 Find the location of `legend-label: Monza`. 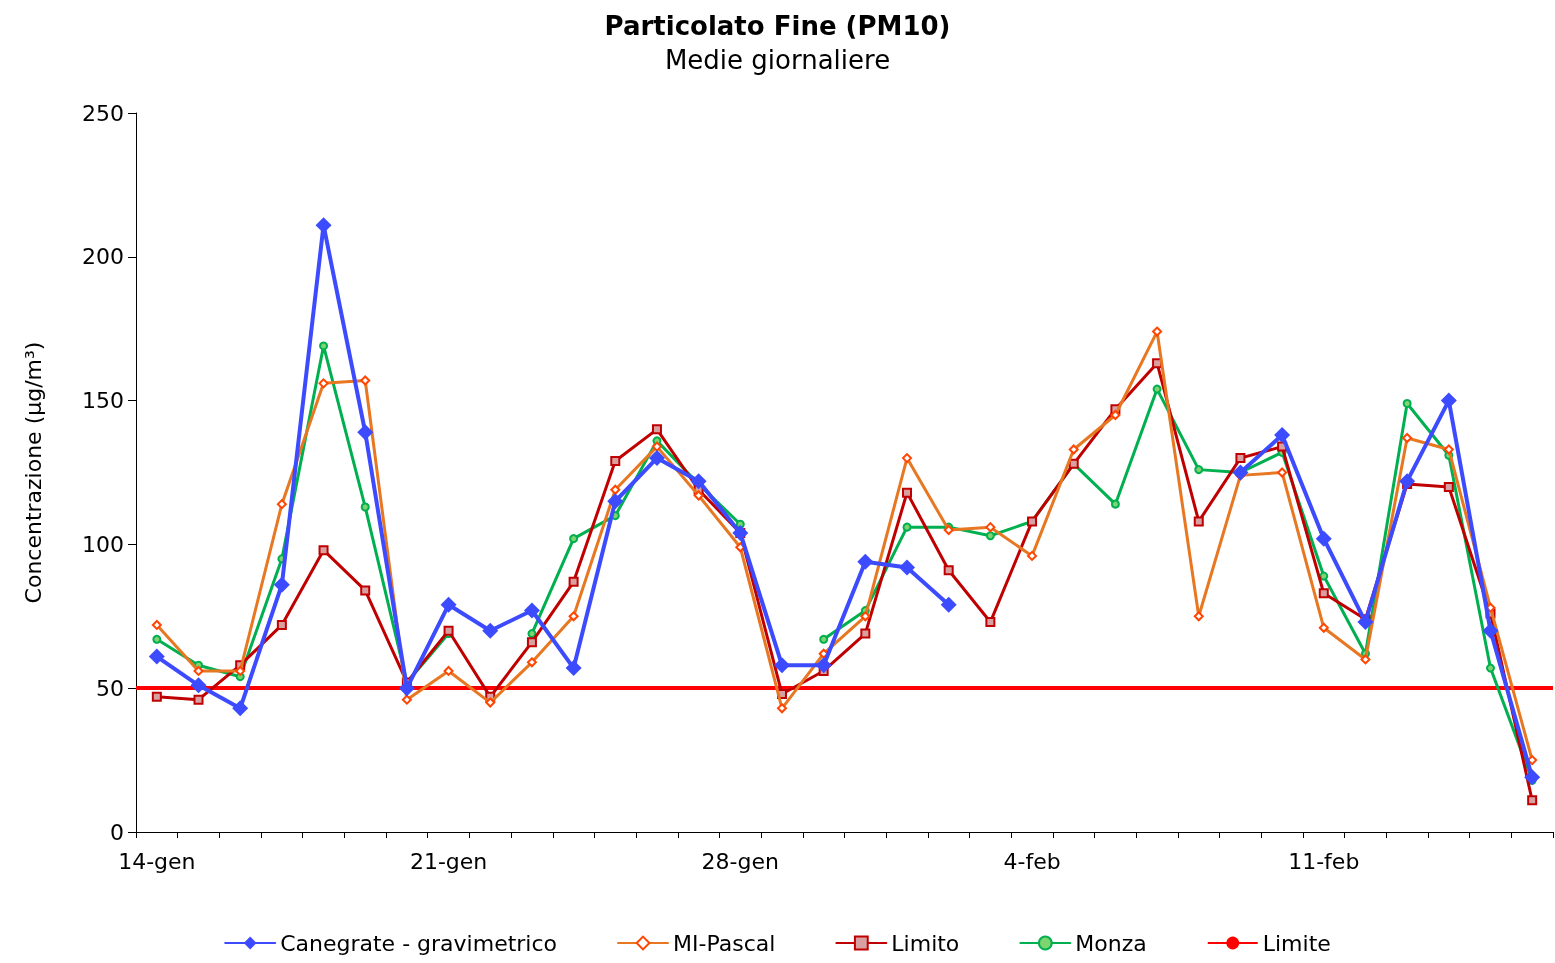

legend-label: Monza is located at coordinates (1111, 943).